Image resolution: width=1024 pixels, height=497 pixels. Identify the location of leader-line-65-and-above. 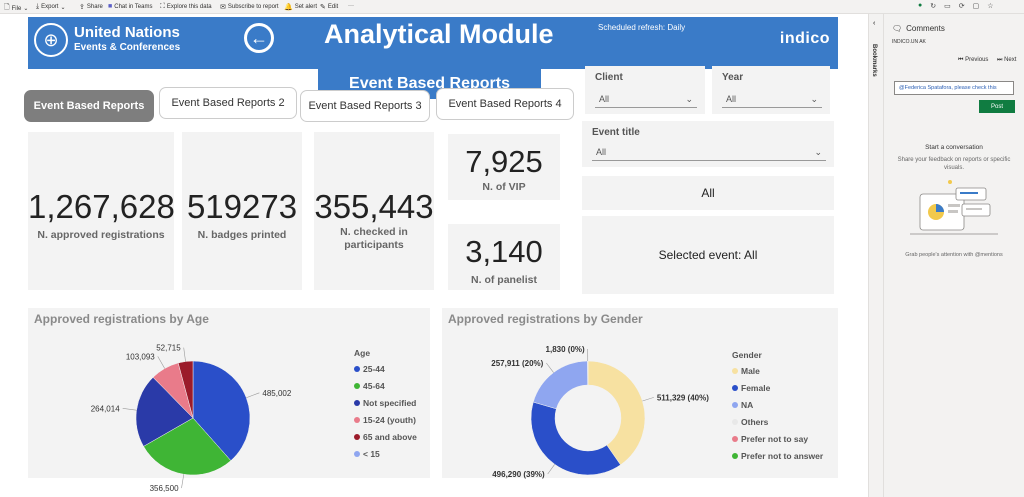
(184, 354).